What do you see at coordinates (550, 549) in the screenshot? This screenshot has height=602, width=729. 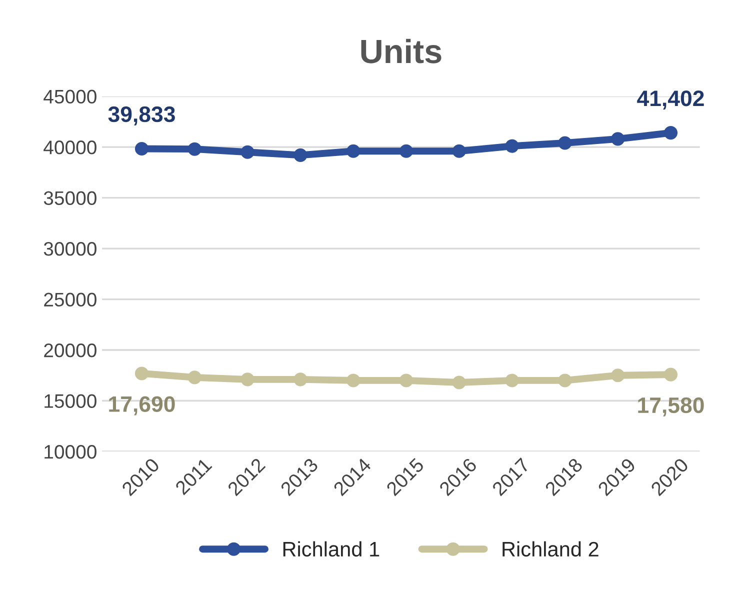 I see `legend-label: Richland 2` at bounding box center [550, 549].